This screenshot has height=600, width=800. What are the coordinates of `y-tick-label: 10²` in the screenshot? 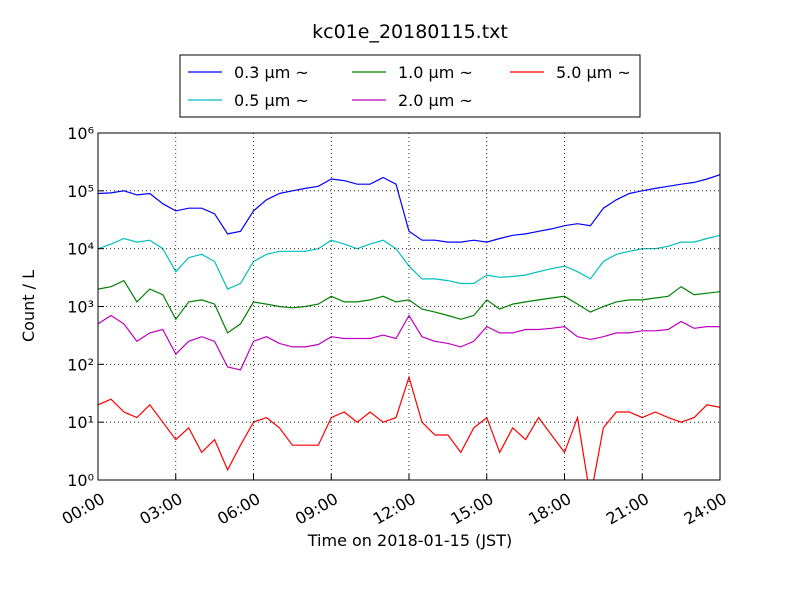 It's located at (80, 364).